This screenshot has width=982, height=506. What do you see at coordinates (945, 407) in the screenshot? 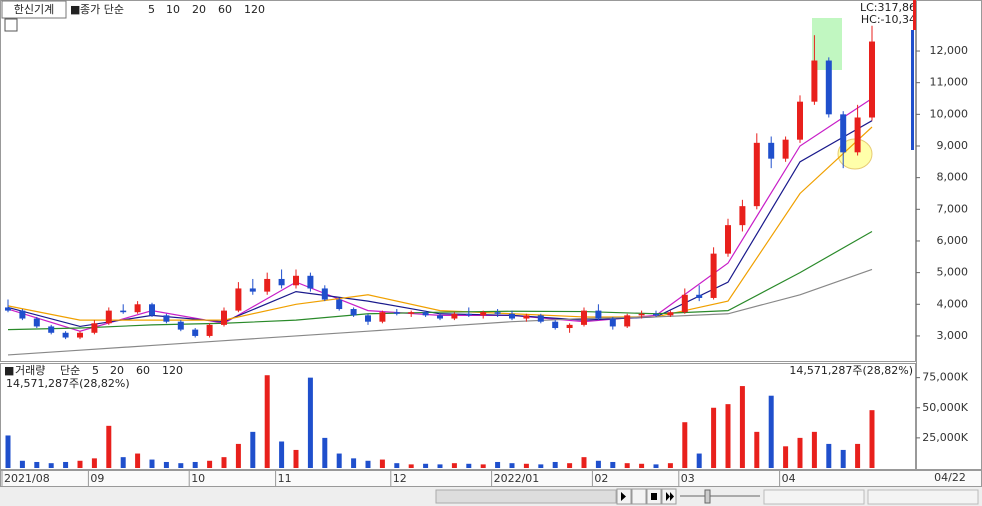
I see `y-tick-label: 50,000K` at bounding box center [945, 407].